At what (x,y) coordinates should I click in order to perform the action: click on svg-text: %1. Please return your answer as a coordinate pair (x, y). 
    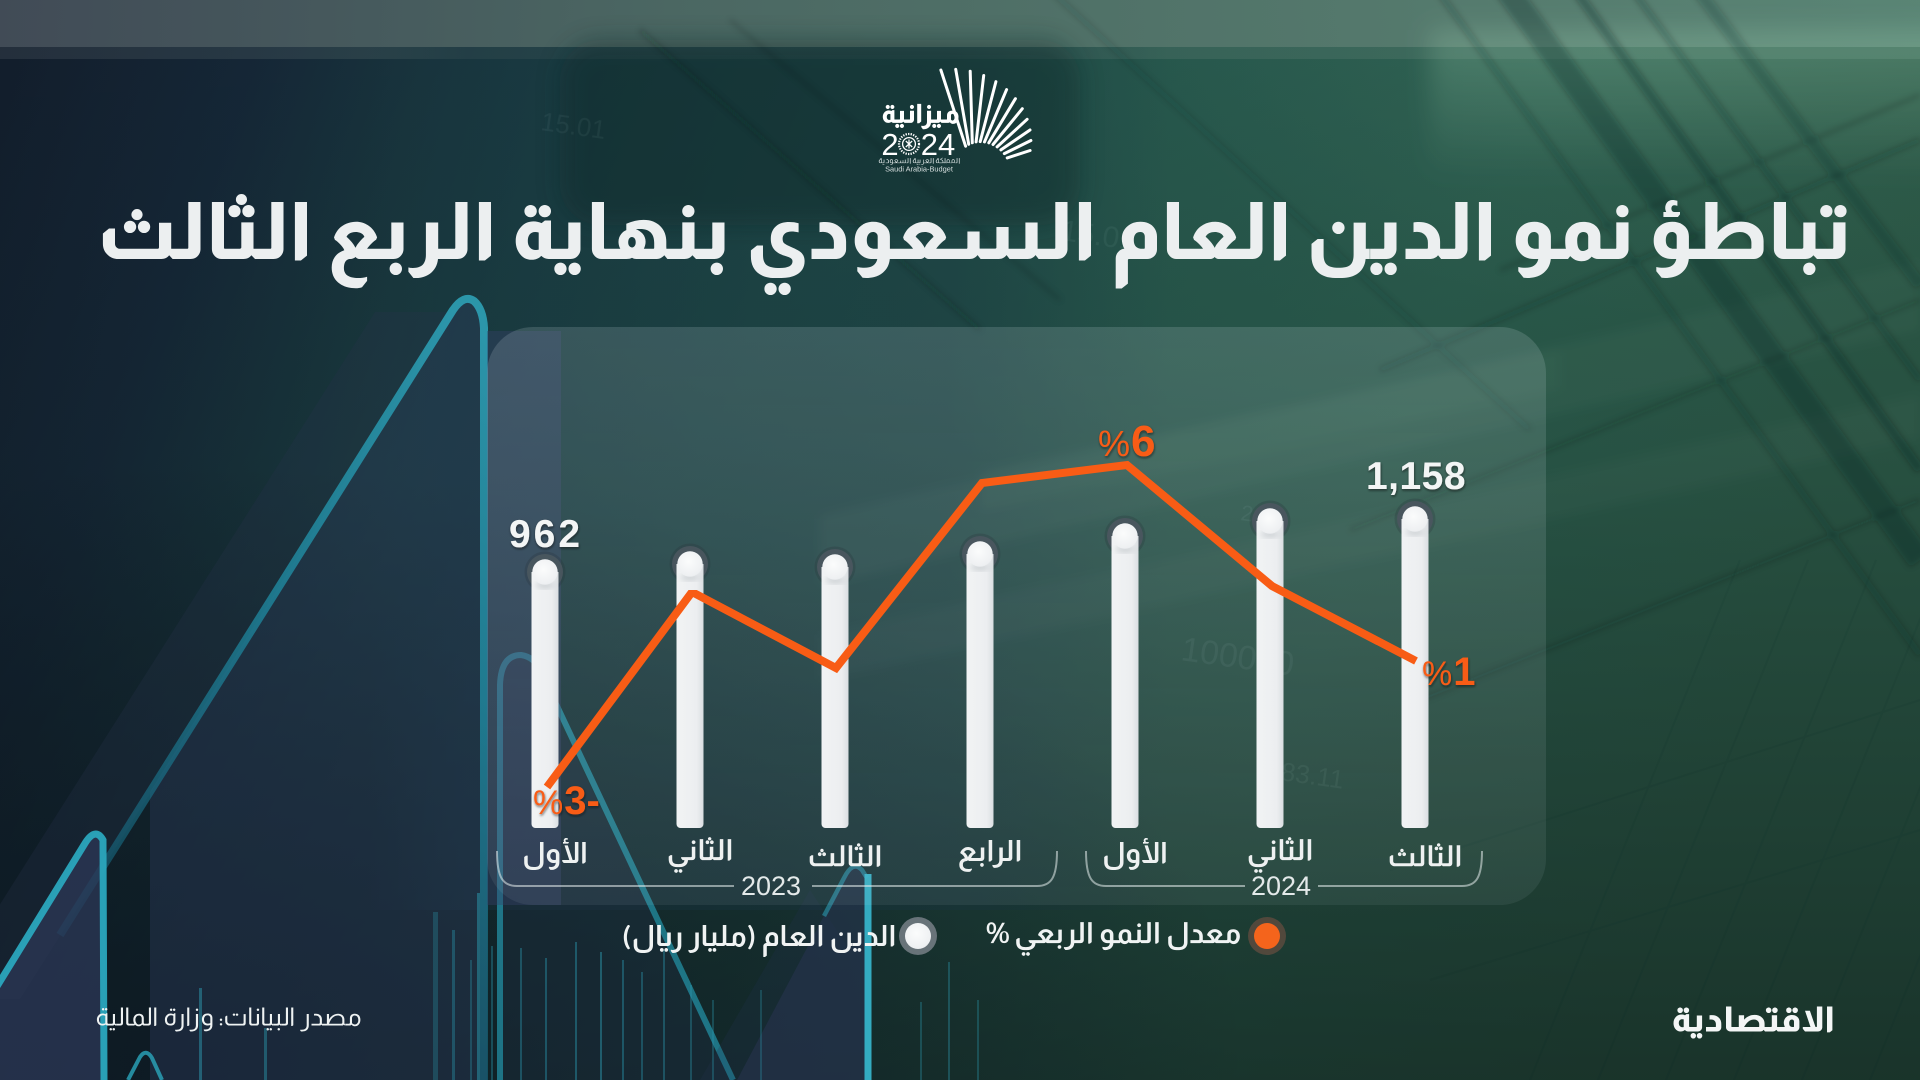
    Looking at the image, I should click on (1448, 672).